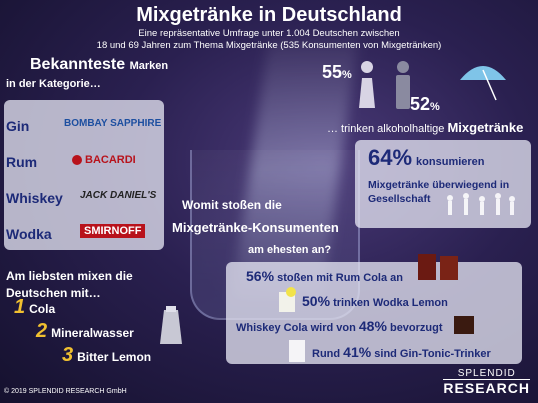  I want to click on party-people-icon, so click(481, 204).